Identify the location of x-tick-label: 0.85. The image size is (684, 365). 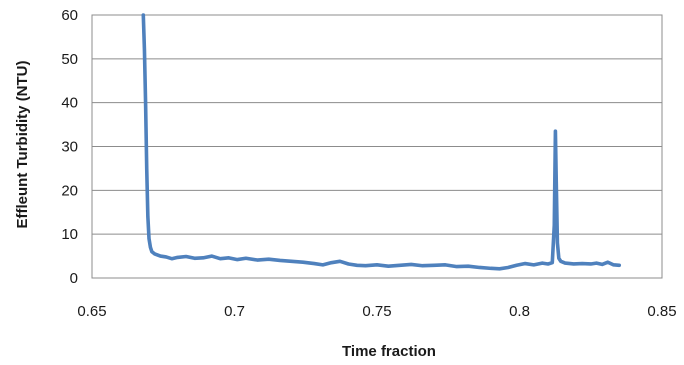
(661, 311).